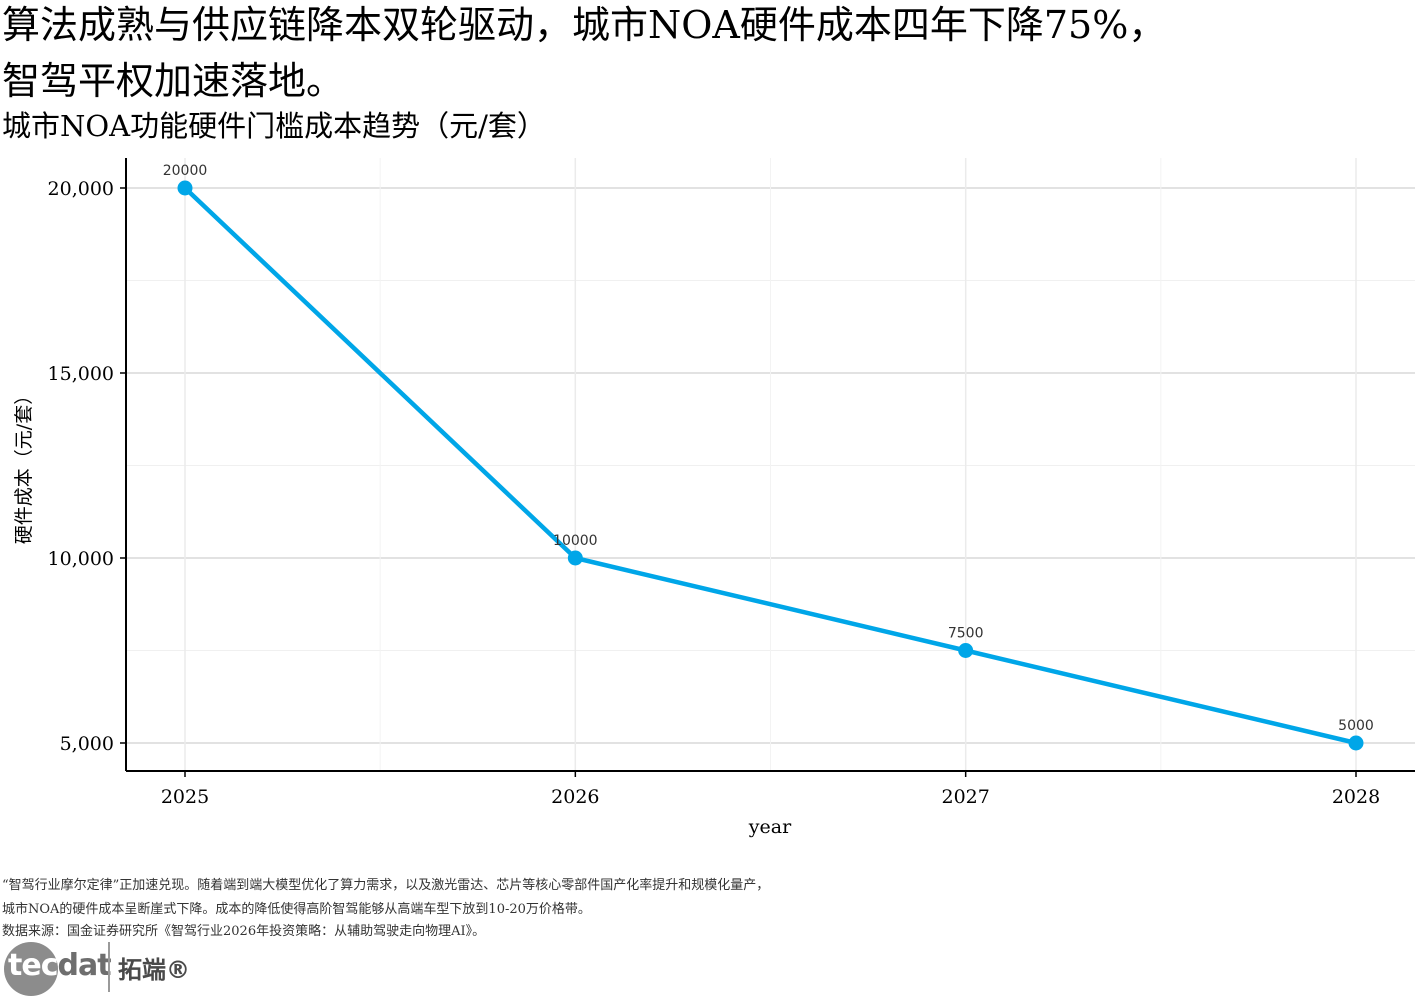 Image resolution: width=1426 pixels, height=998 pixels. What do you see at coordinates (173, 81) in the screenshot?
I see `headline-line-2: 智驾平权加速落地。` at bounding box center [173, 81].